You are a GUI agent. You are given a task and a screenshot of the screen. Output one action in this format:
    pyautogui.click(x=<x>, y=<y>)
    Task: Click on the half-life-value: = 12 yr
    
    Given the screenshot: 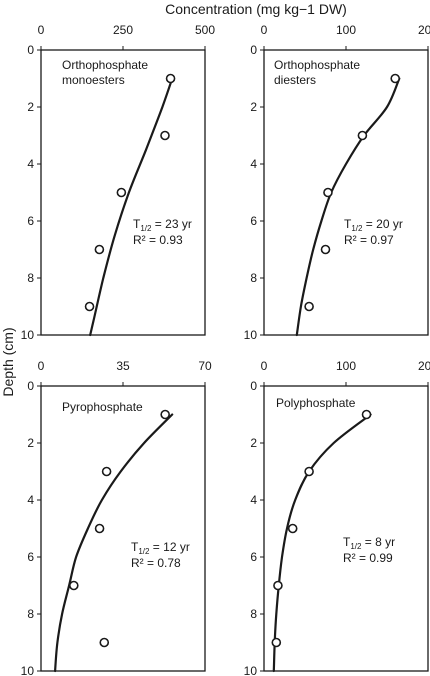 What is the action you would take?
    pyautogui.click(x=169, y=547)
    